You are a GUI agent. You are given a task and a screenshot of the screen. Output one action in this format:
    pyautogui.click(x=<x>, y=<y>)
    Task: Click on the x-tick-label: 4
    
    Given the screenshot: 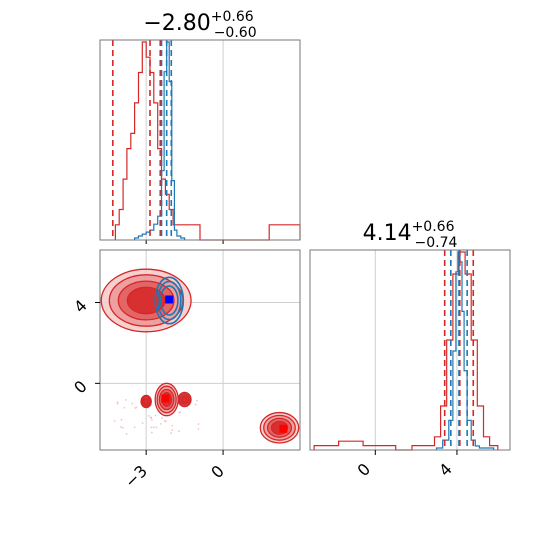 What is the action you would take?
    pyautogui.click(x=445, y=469)
    